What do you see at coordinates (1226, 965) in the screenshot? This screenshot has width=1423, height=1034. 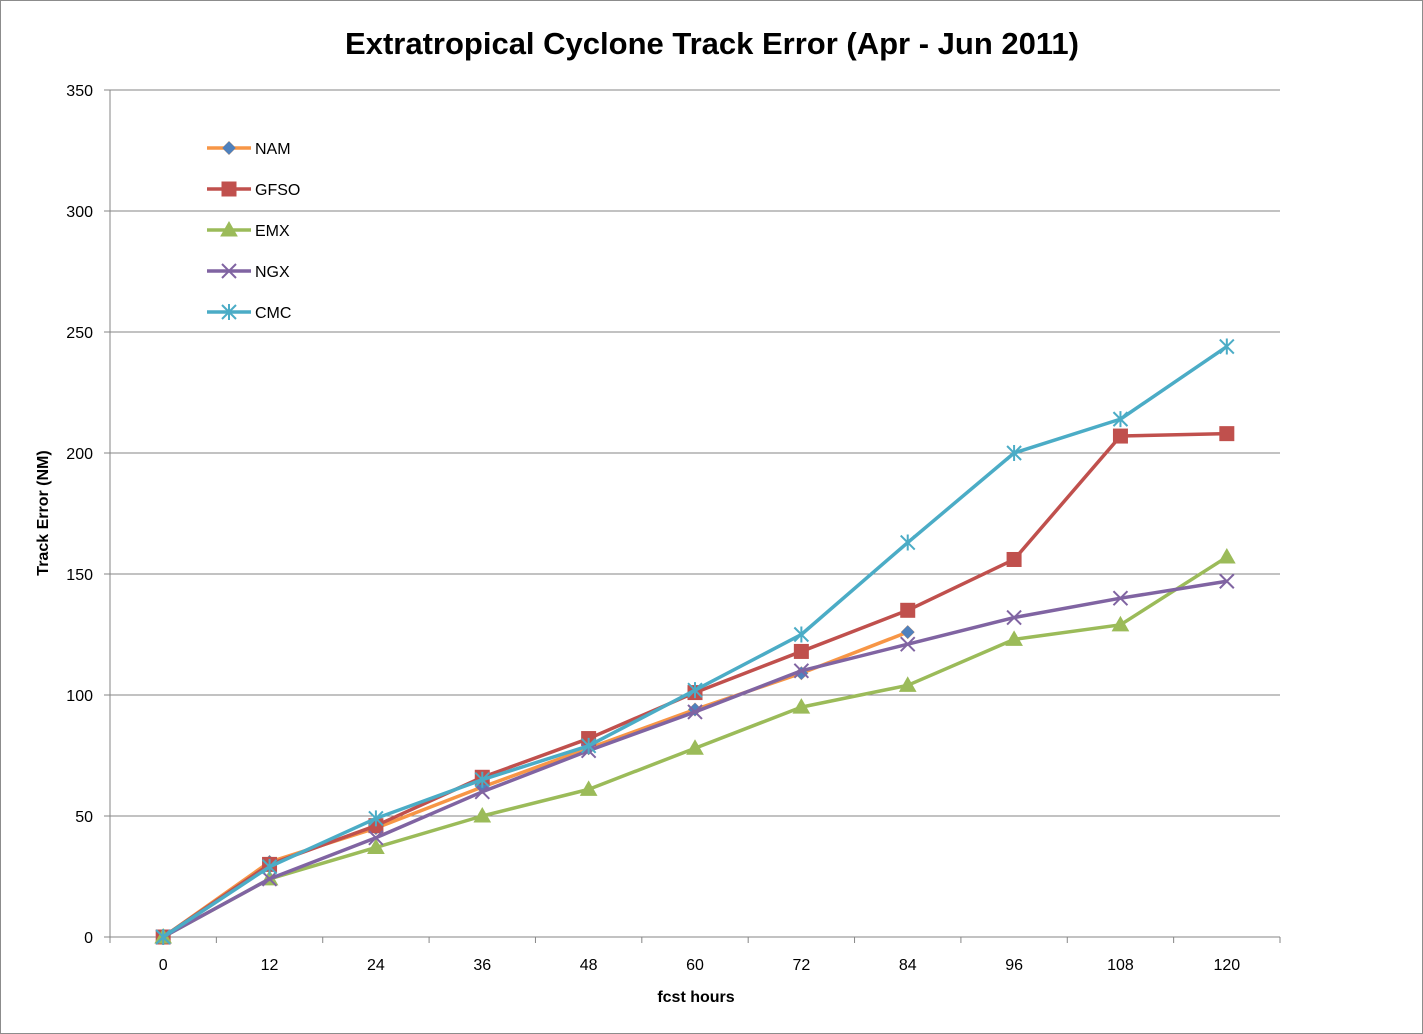 I see `x-tick-label-120: 120` at bounding box center [1226, 965].